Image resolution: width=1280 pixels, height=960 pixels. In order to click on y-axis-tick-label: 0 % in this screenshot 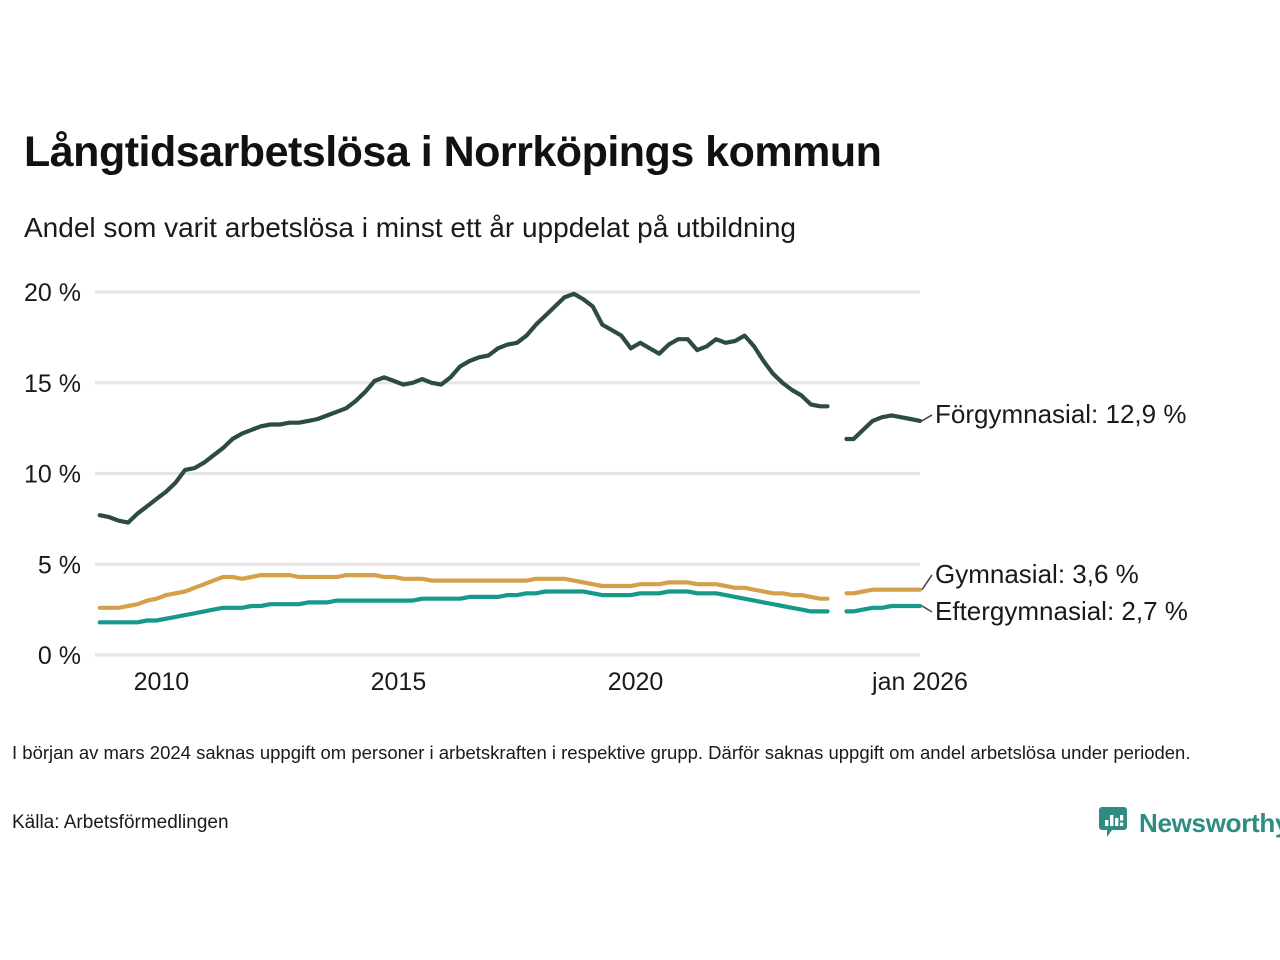, I will do `click(59, 656)`.